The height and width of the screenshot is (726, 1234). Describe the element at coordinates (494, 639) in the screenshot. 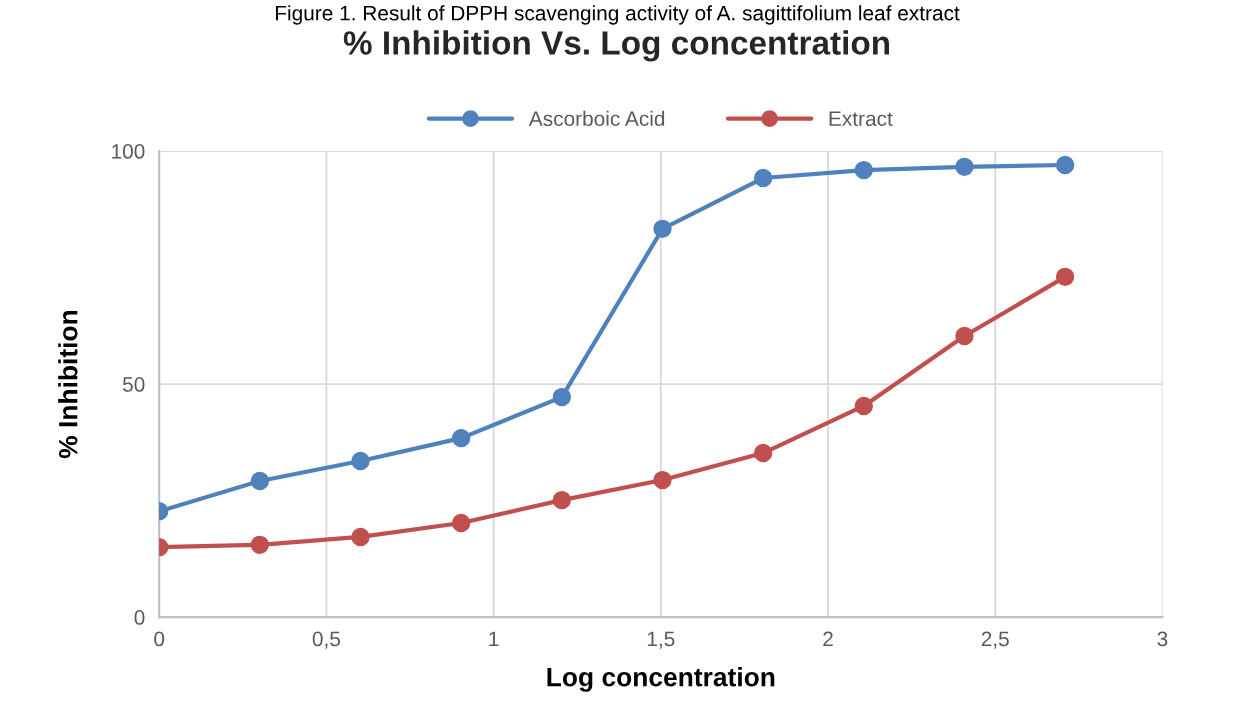

I see `x-tick-label: 1` at that location.